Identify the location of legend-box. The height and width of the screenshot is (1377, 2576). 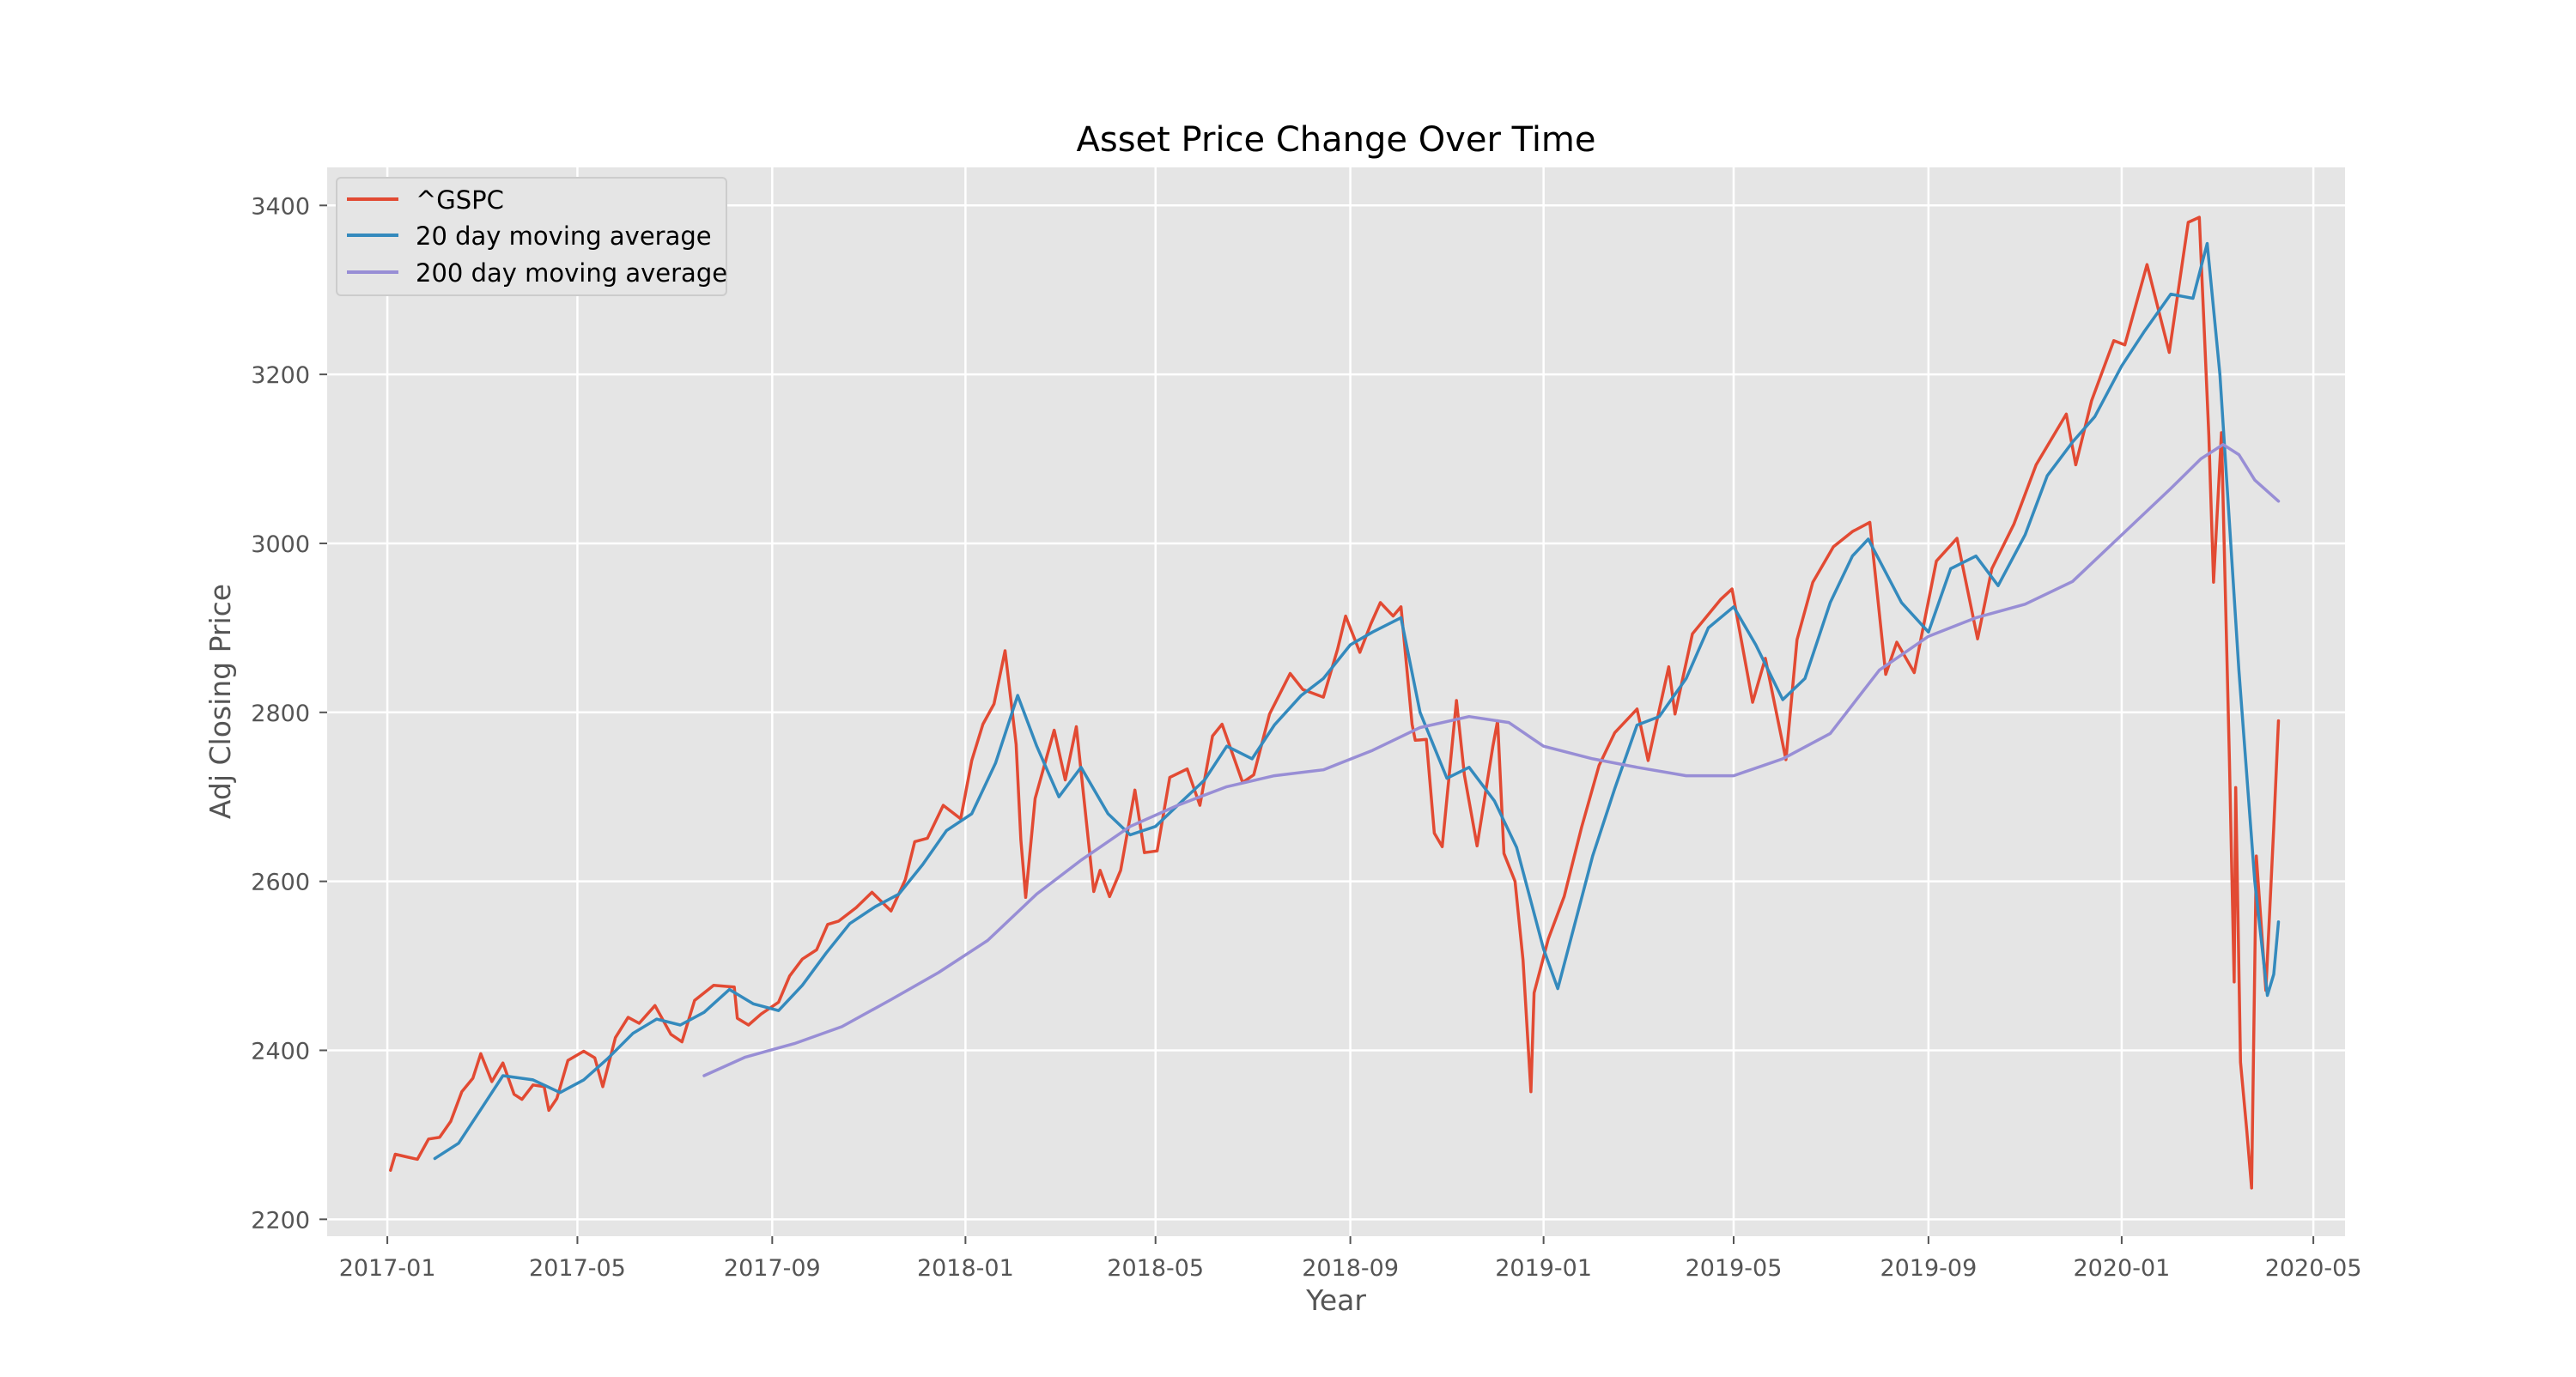
(532, 236).